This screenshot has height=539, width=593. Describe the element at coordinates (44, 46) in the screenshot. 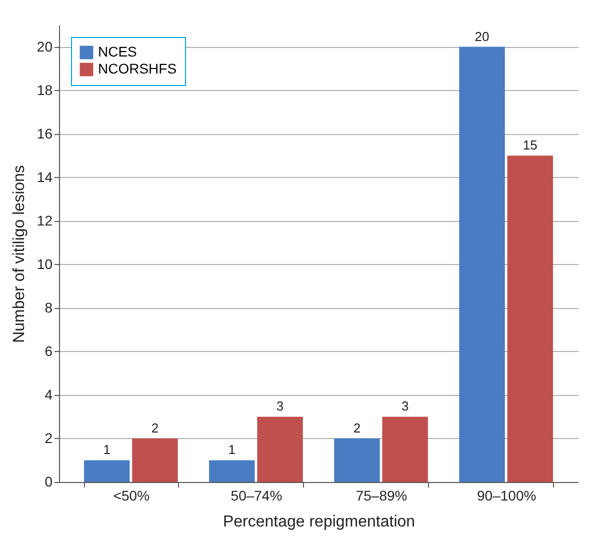

I see `y-tick-label: 20` at that location.